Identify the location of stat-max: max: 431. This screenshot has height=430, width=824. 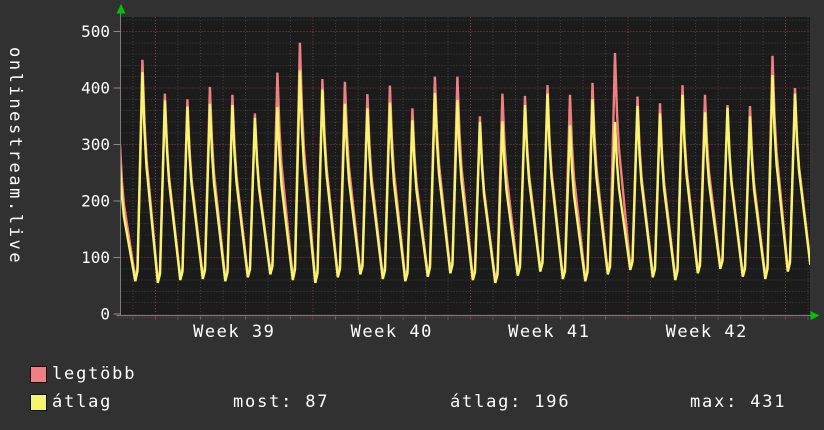
(738, 402).